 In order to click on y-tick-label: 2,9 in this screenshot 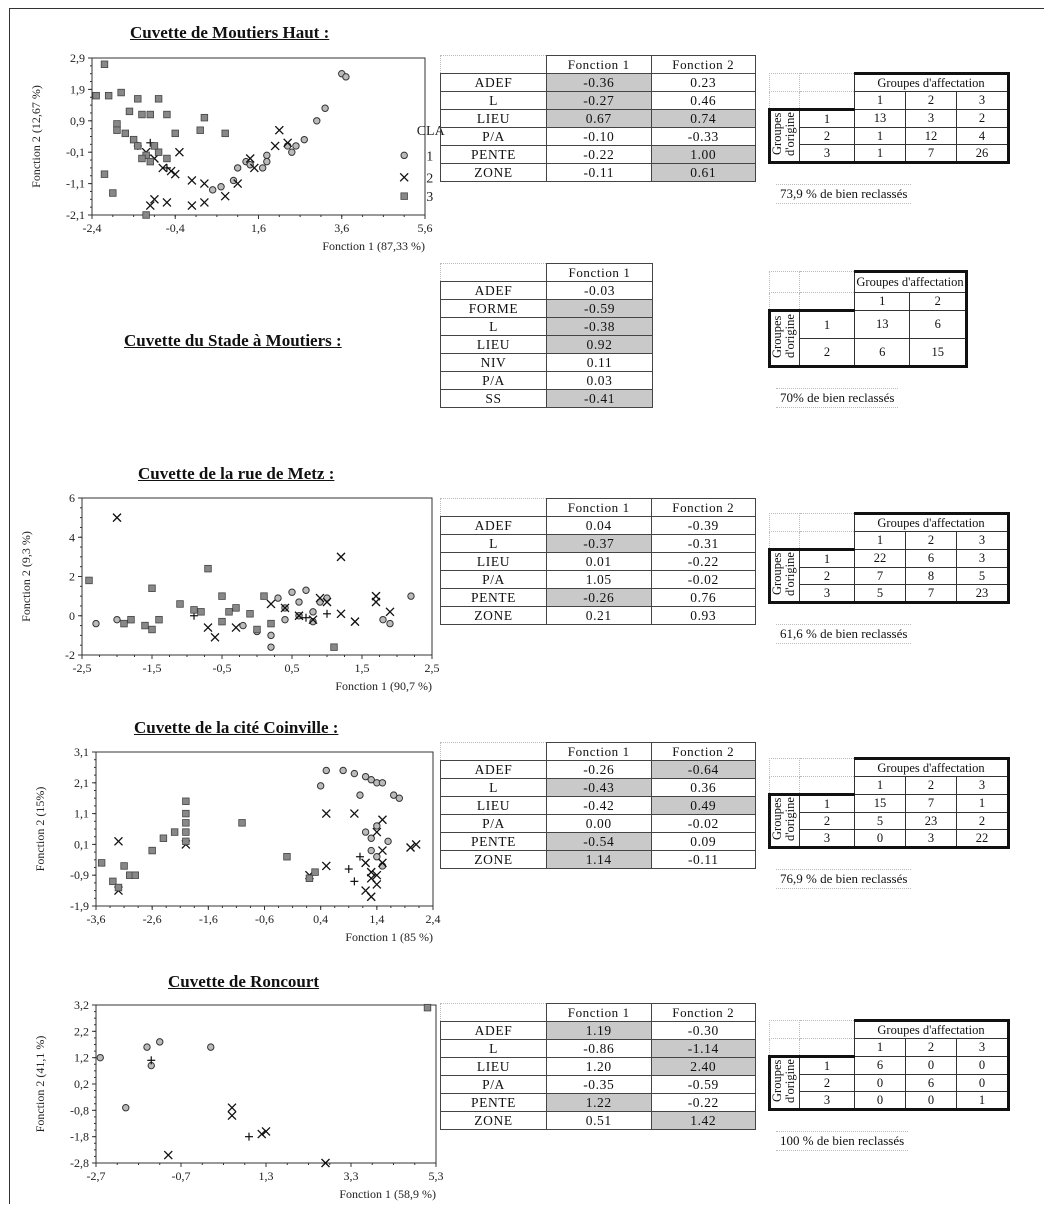, I will do `click(77, 58)`.